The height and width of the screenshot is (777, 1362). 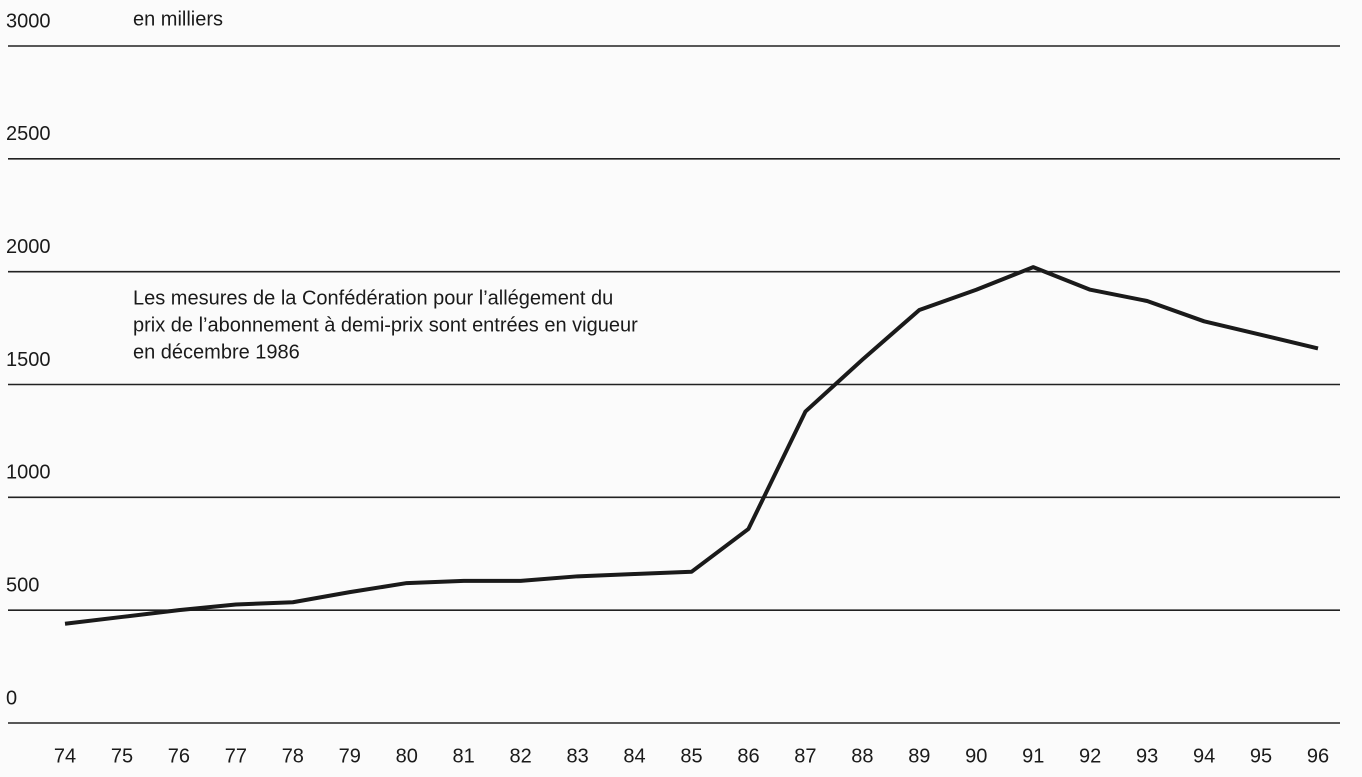 What do you see at coordinates (216, 352) in the screenshot?
I see `annotation: en décembre 1986` at bounding box center [216, 352].